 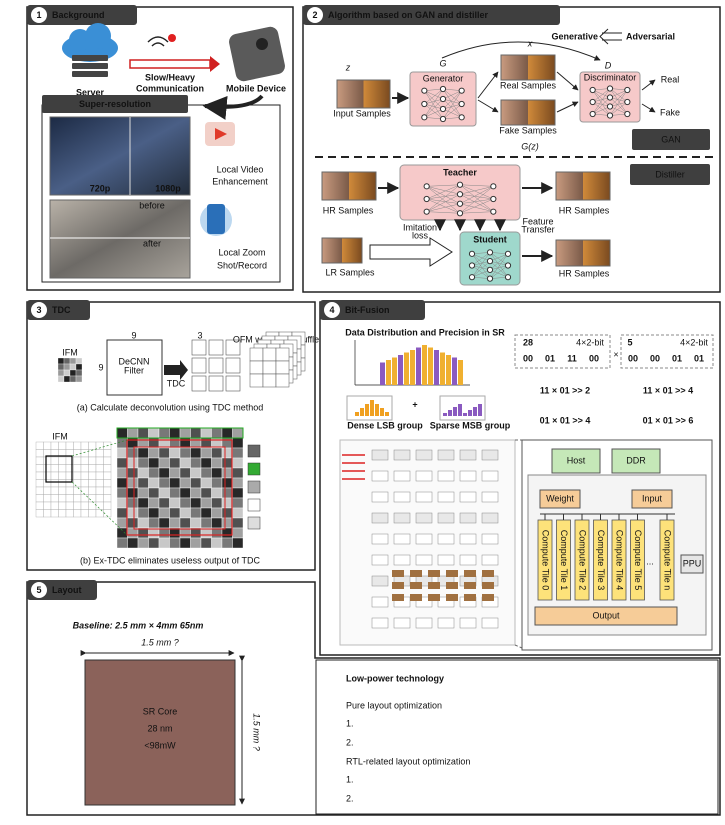 What do you see at coordinates (362, 412) in the screenshot?
I see `dense-bar` at bounding box center [362, 412].